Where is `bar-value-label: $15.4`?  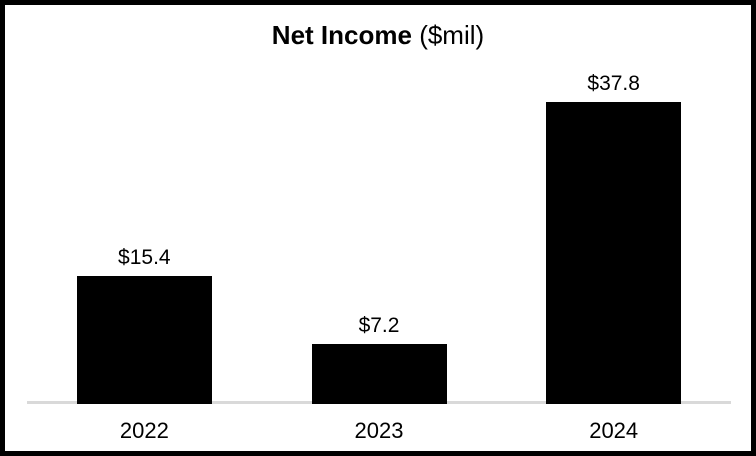 bar-value-label: $15.4 is located at coordinates (144, 257).